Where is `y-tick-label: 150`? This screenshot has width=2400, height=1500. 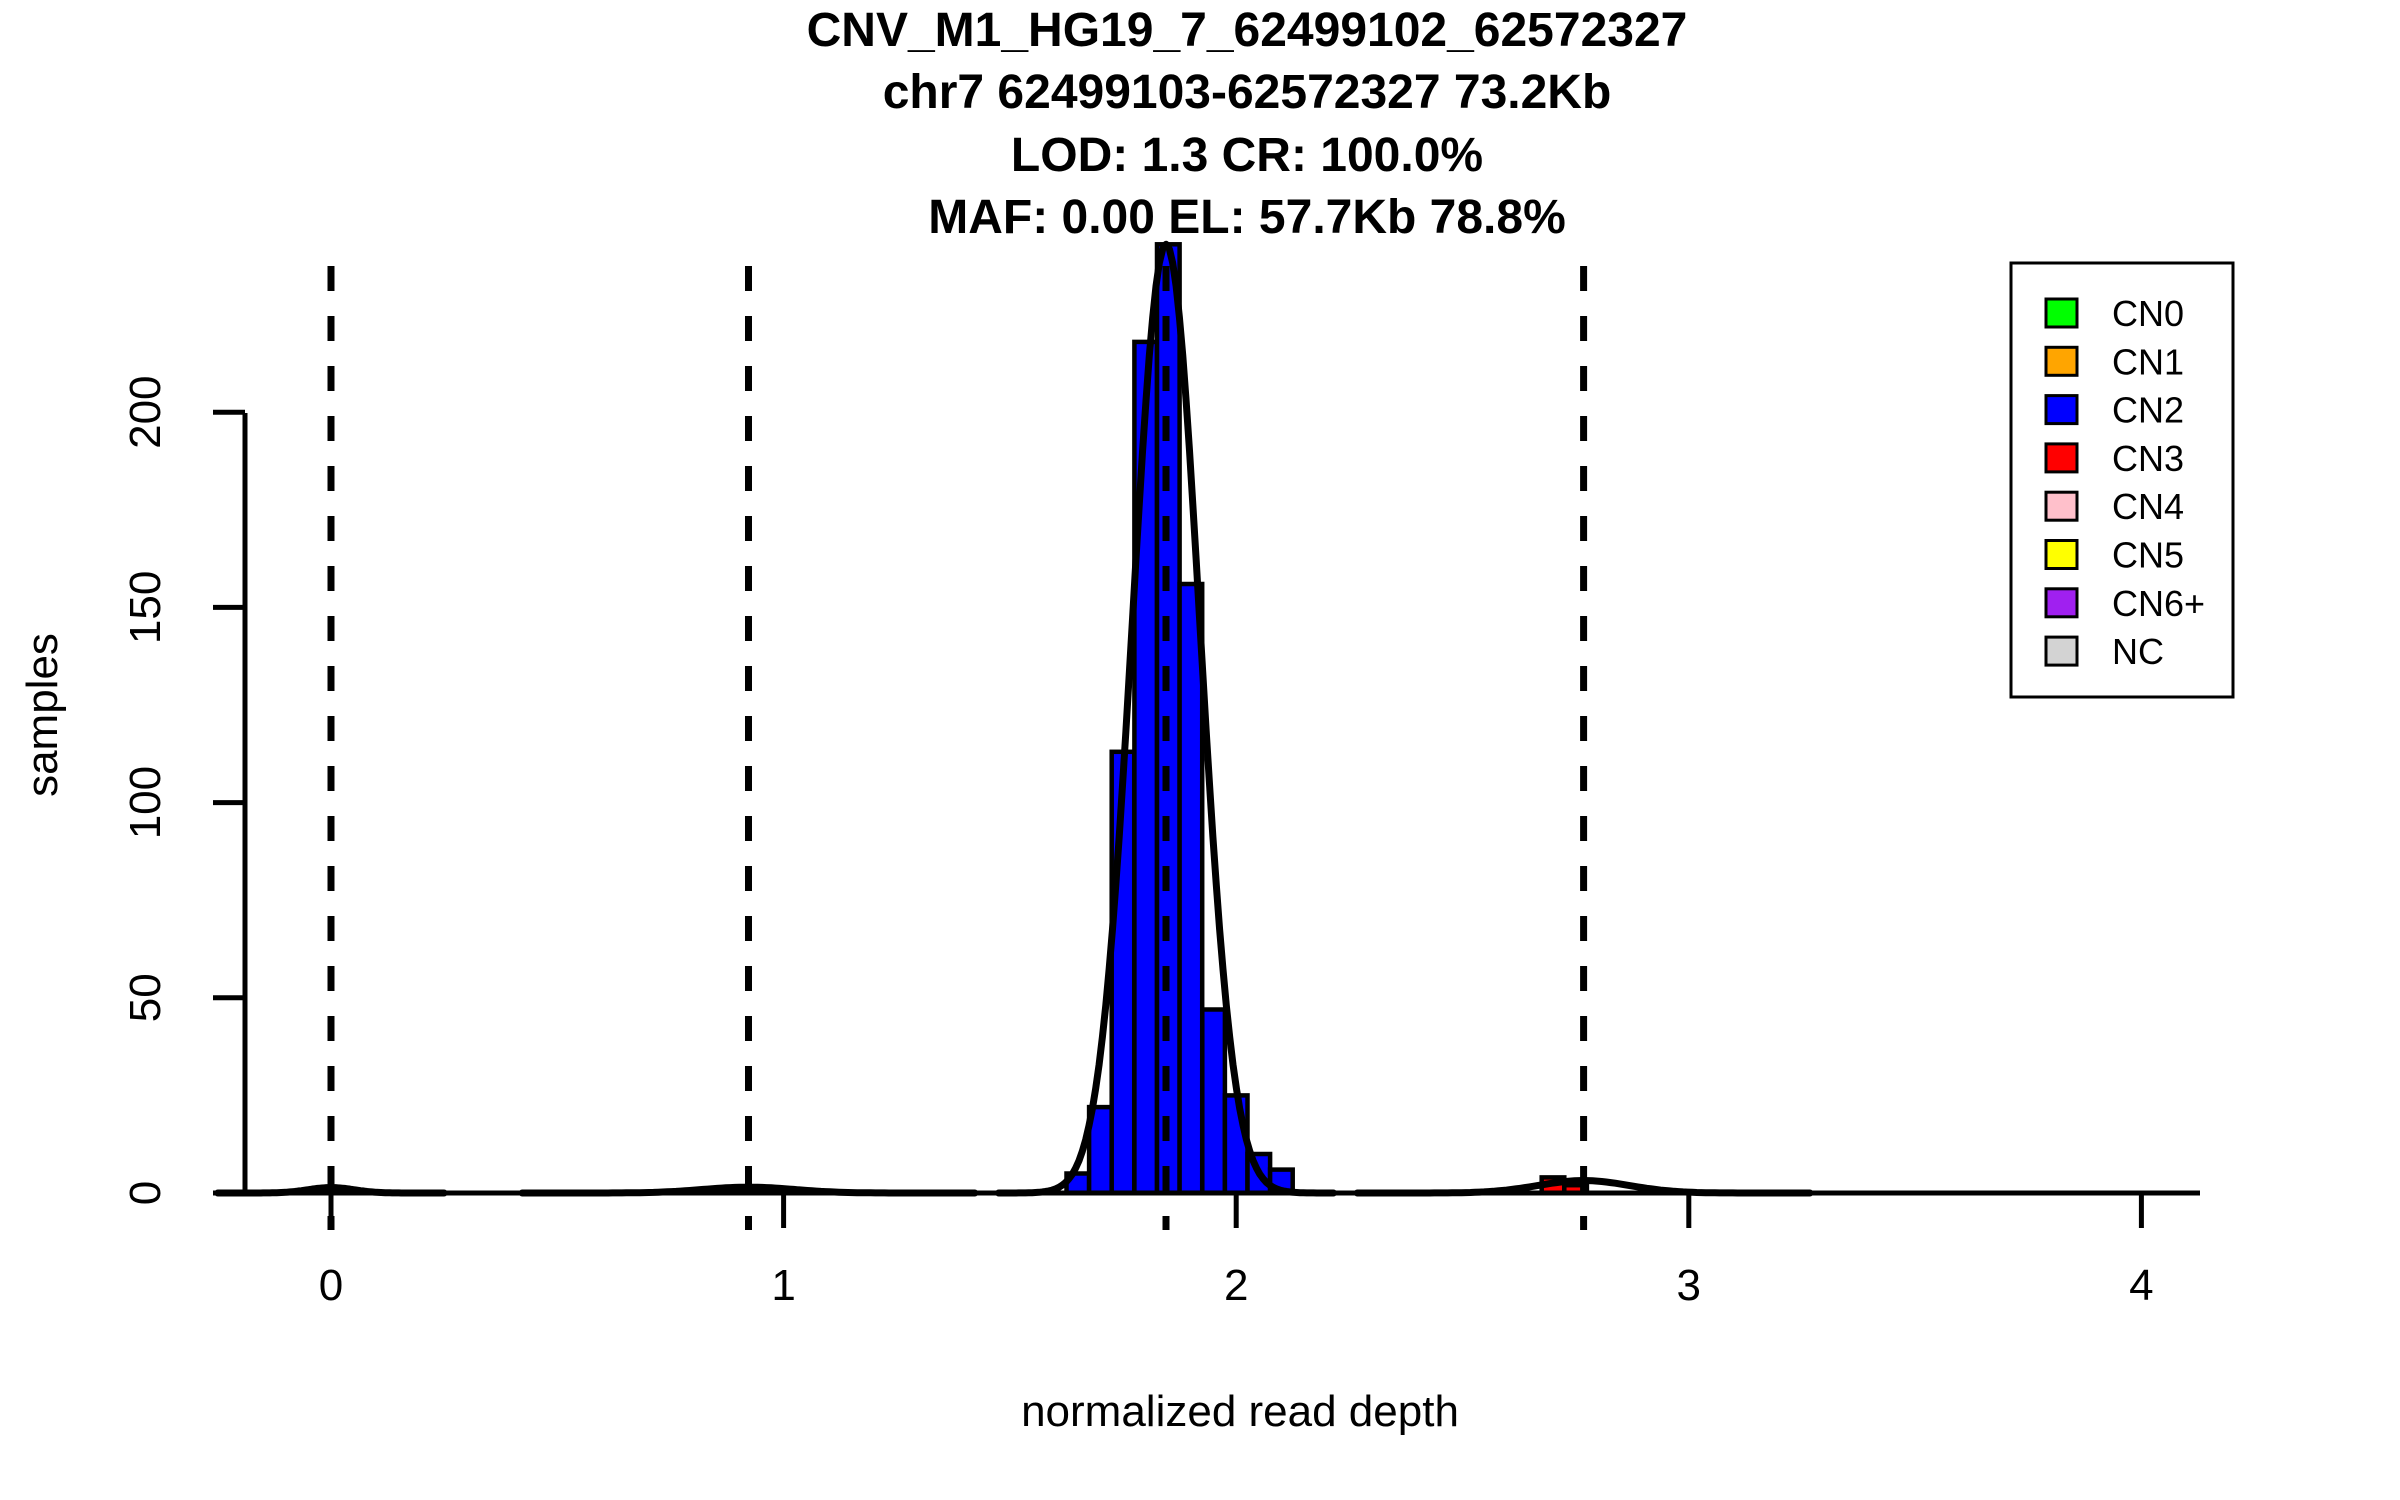
y-tick-label: 150 is located at coordinates (145, 607).